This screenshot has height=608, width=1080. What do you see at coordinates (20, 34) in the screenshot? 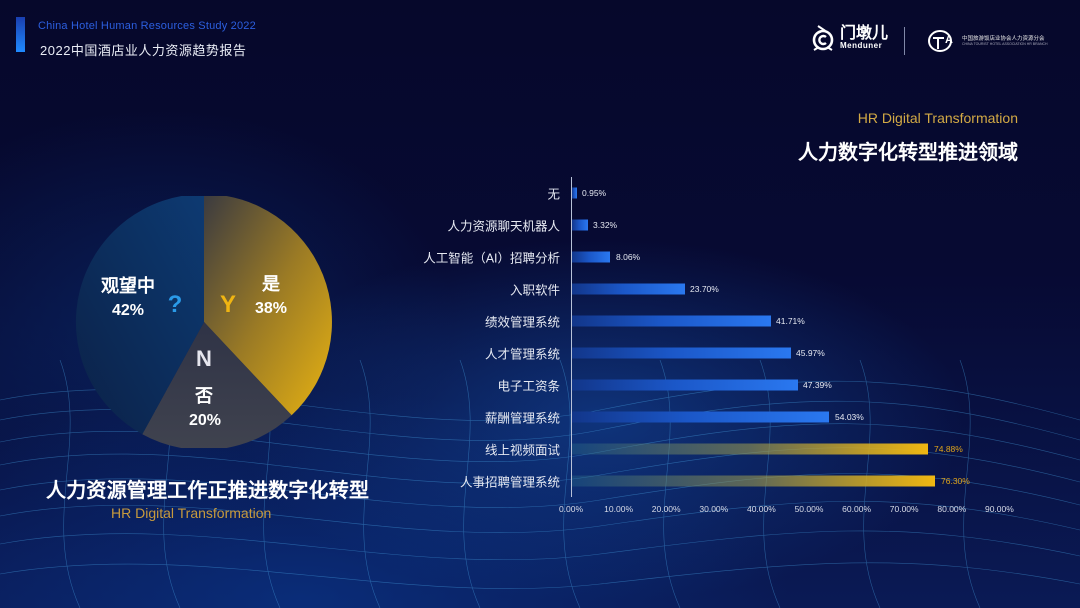
I see `header-accent-bar` at bounding box center [20, 34].